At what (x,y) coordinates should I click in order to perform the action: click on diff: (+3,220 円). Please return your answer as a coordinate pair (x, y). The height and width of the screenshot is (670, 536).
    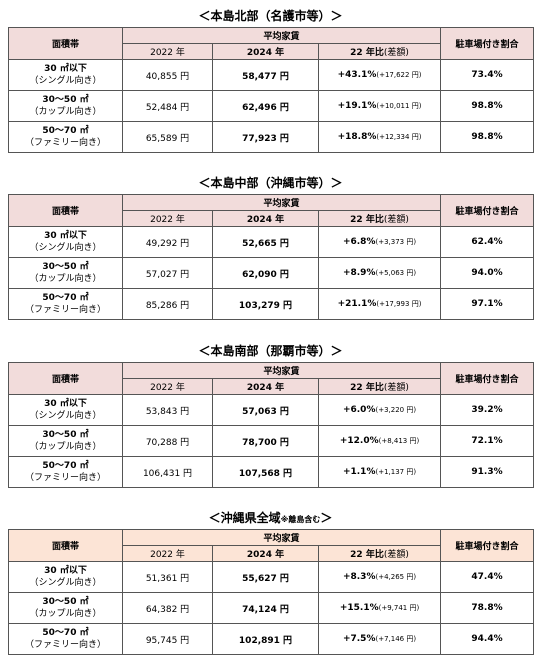
    Looking at the image, I should click on (396, 410).